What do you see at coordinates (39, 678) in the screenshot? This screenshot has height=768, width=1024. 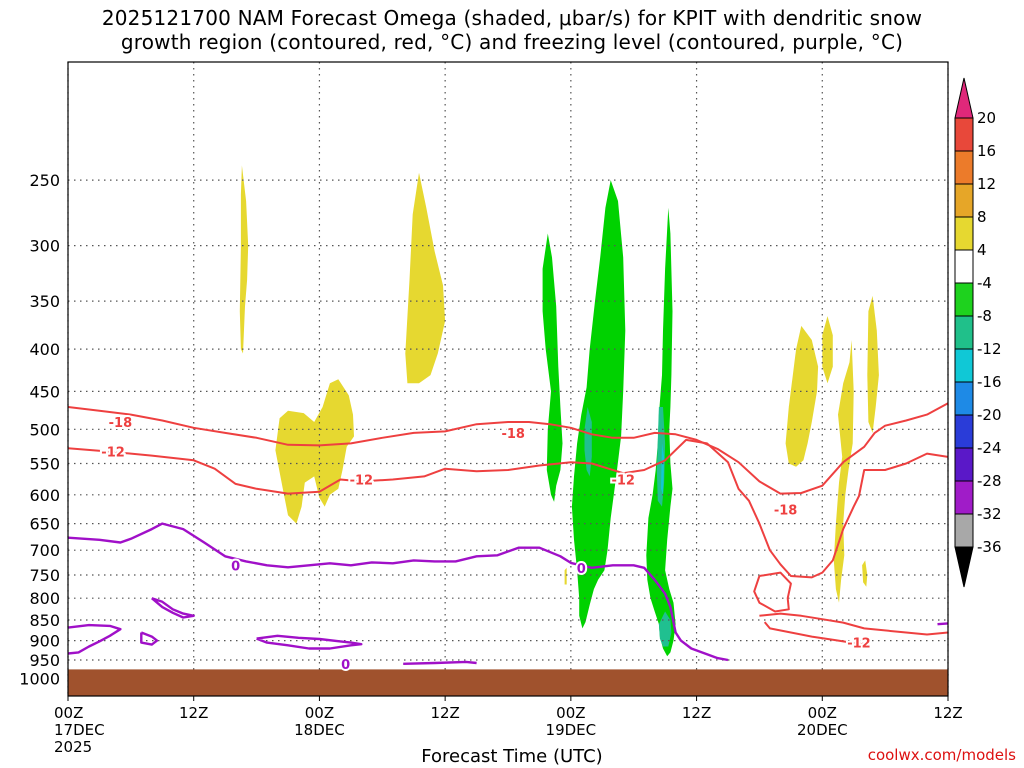 I see `y-tick-label-1000: 1000` at bounding box center [39, 678].